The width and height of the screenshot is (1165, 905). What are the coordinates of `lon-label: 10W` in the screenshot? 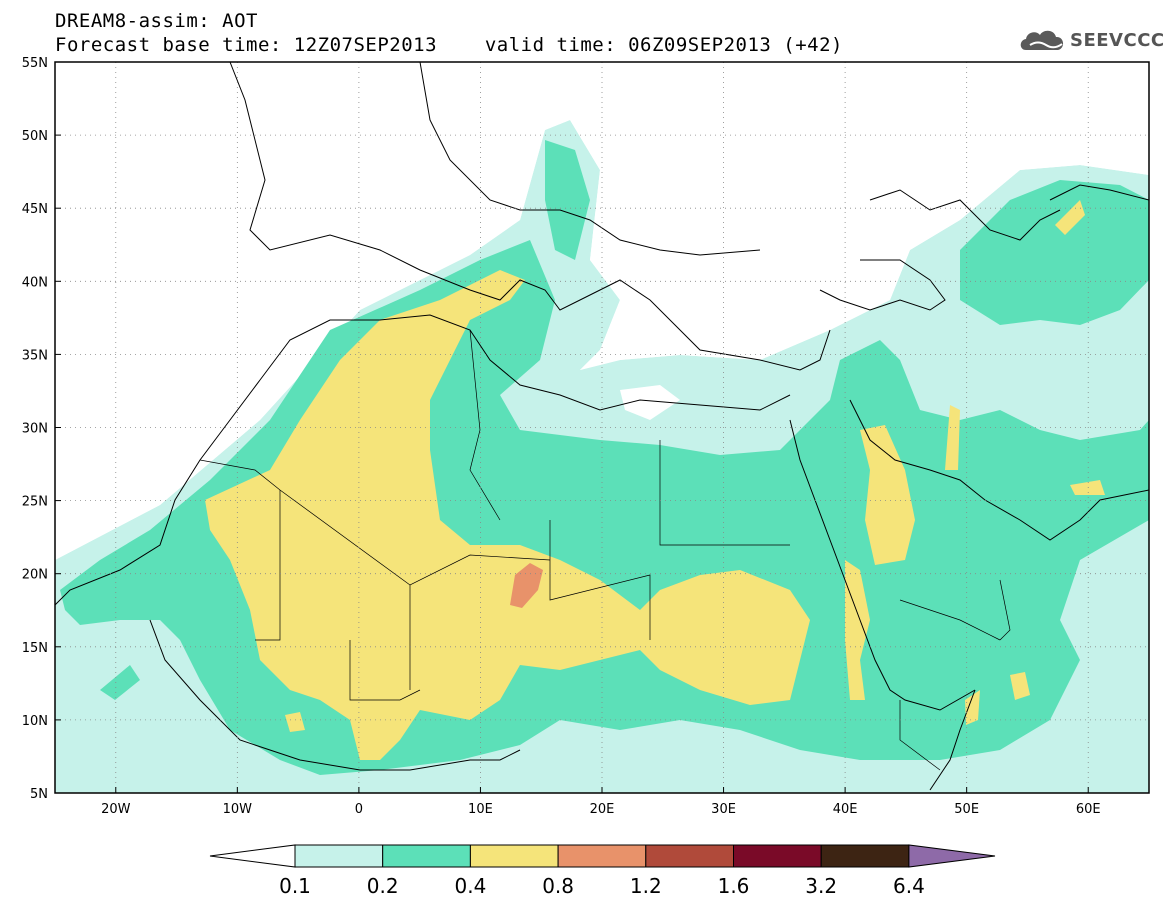 It's located at (238, 809).